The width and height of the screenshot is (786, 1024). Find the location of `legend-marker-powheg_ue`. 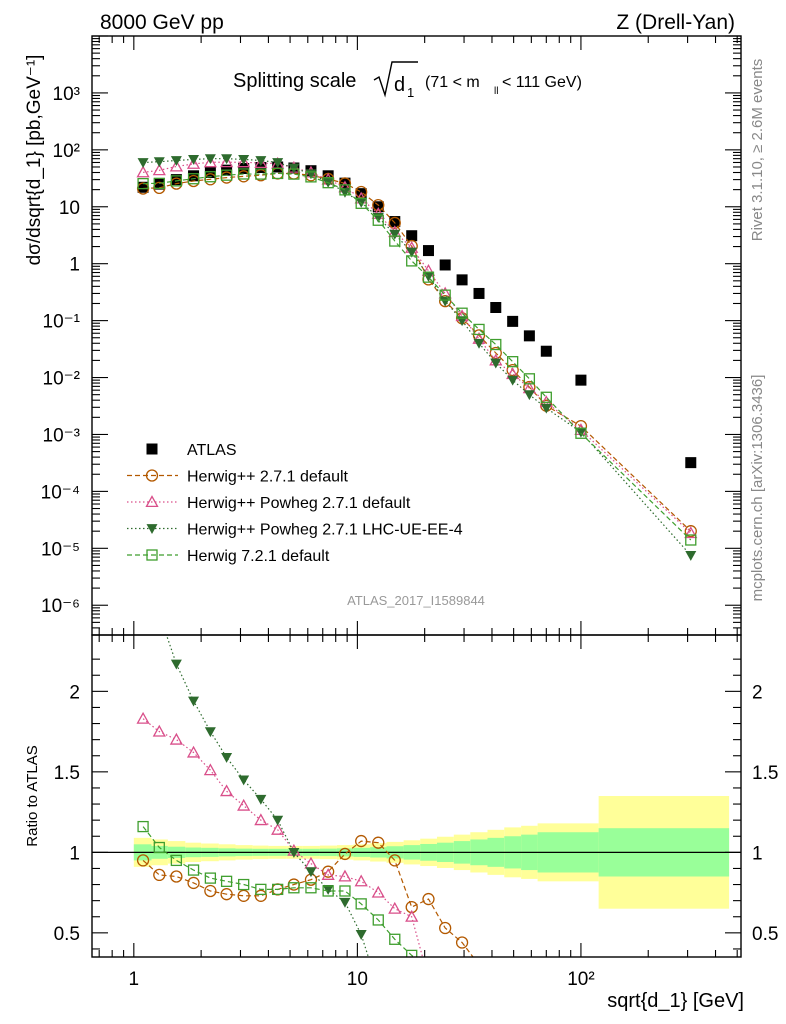

legend-marker-powheg_ue is located at coordinates (152, 529).